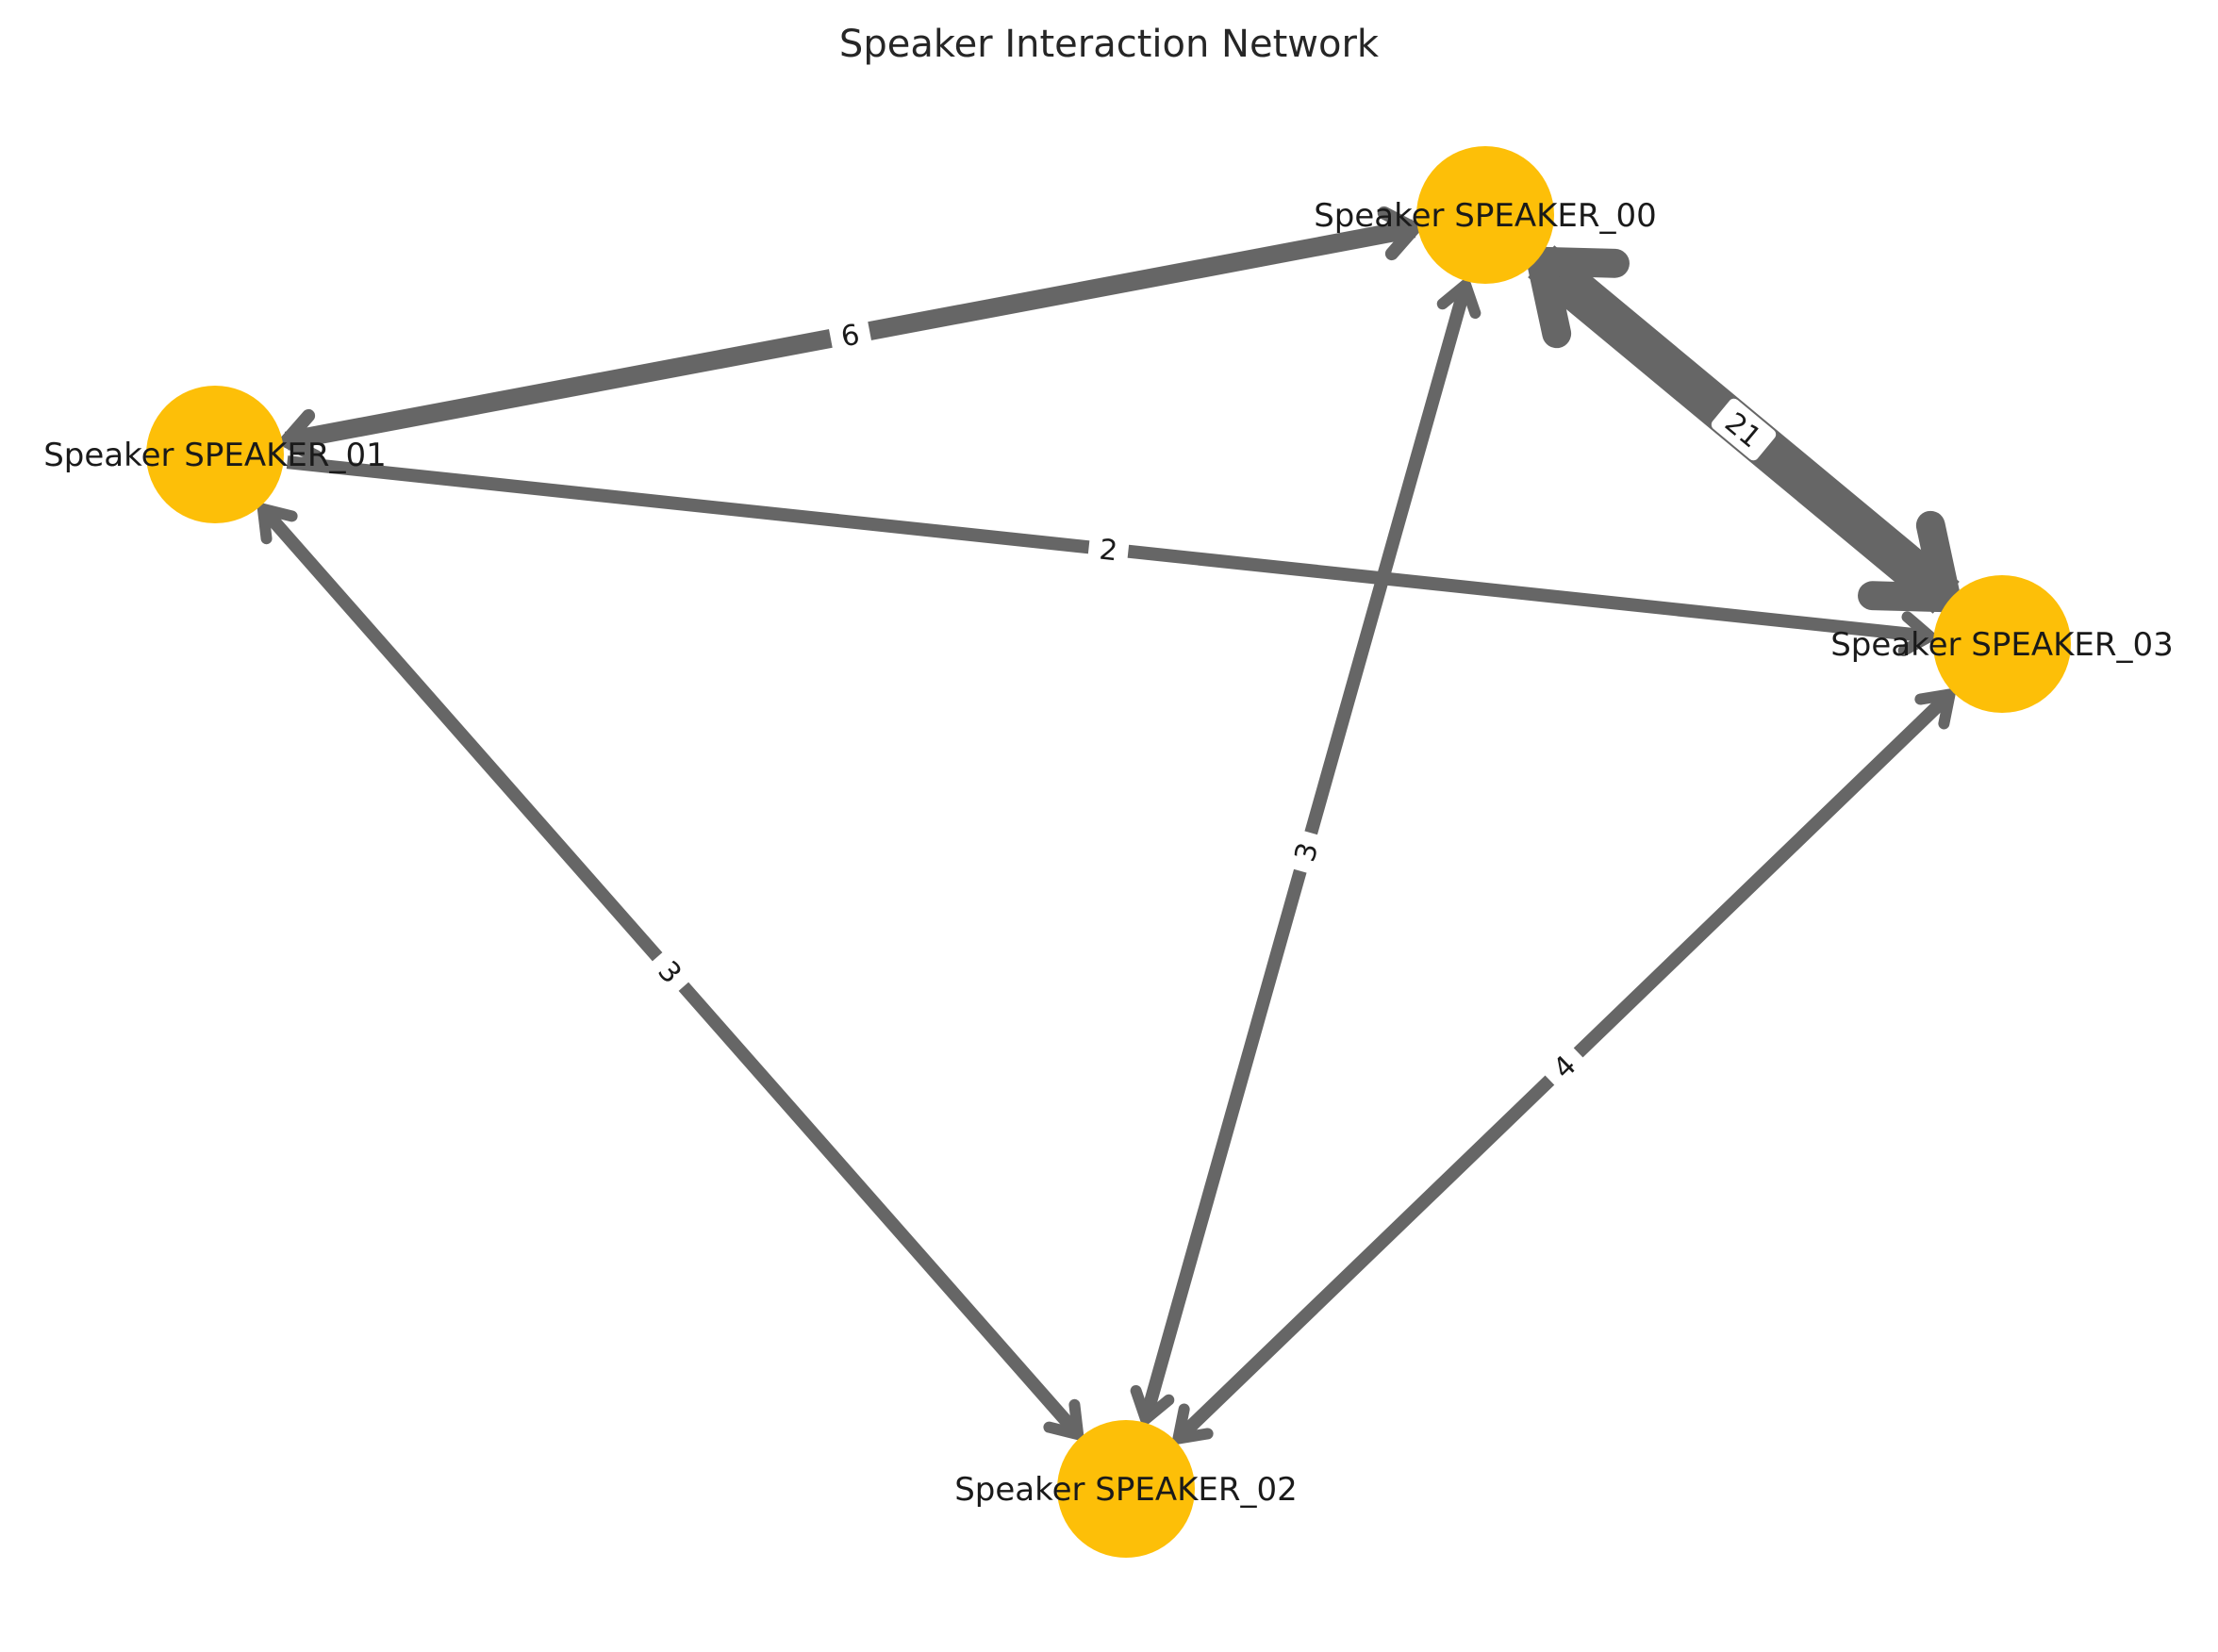 The height and width of the screenshot is (1652, 2218). I want to click on node-label-speaker_01: Speaker SPEAKER_01, so click(215, 455).